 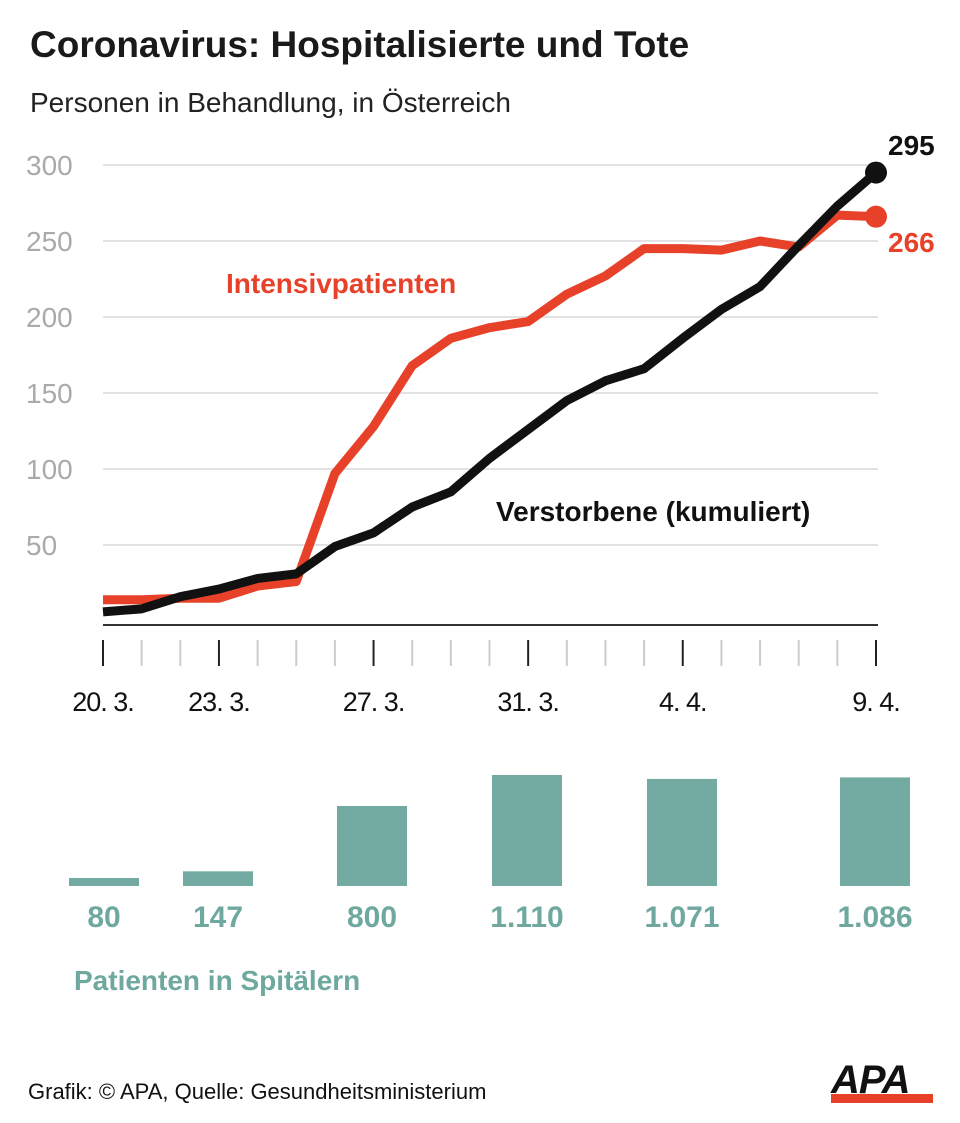 I want to click on x-tick-label: 20. 3., so click(x=103, y=702).